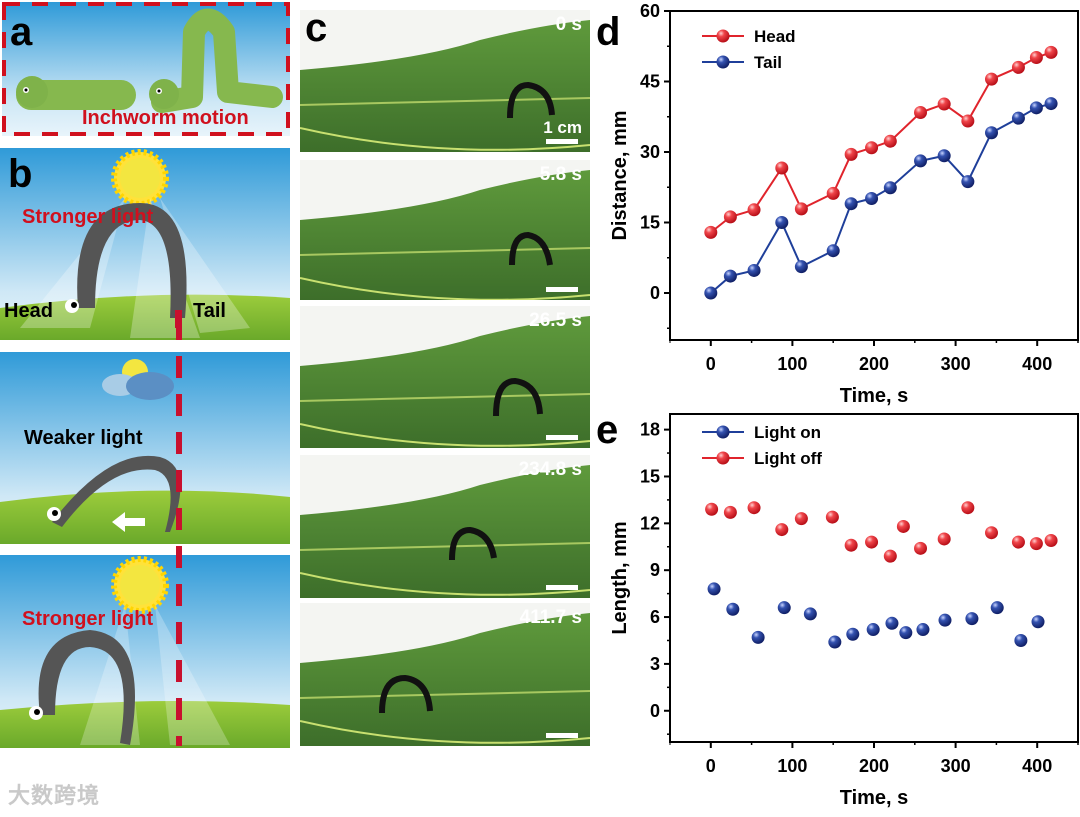 The image size is (1080, 817). What do you see at coordinates (723, 458) in the screenshot?
I see `legend-marker-light-off` at bounding box center [723, 458].